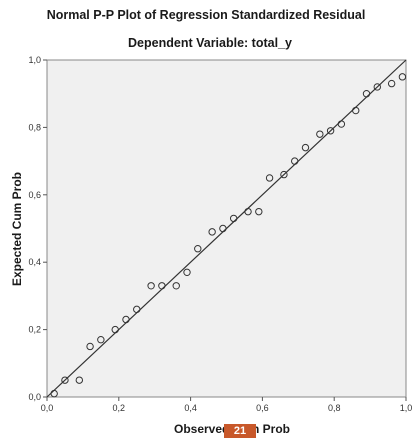 The width and height of the screenshot is (412, 438). Describe the element at coordinates (406, 408) in the screenshot. I see `x-tick-label: 1,0` at that location.